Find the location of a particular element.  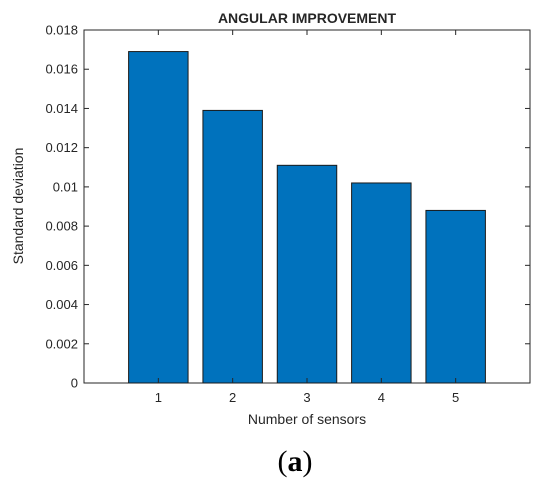

y-tick-label: 0.008 is located at coordinates (61, 226).